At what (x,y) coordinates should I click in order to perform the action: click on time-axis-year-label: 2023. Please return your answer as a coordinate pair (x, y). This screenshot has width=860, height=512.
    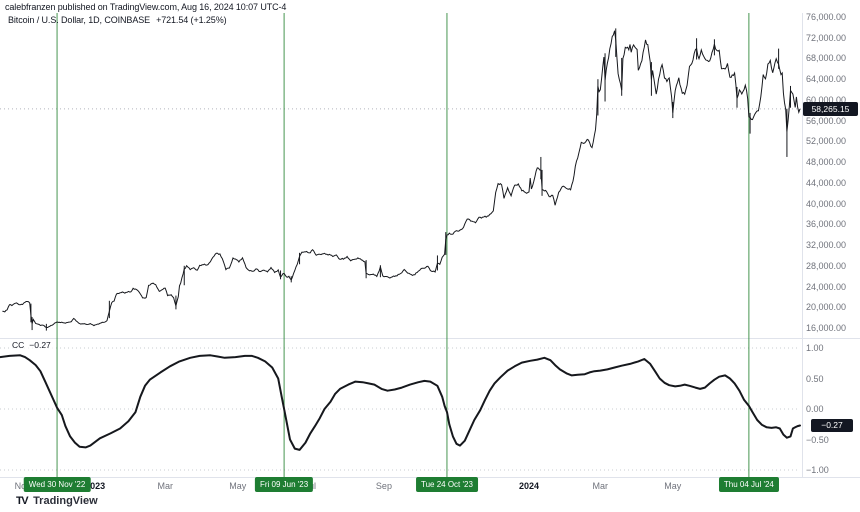
    Looking at the image, I should click on (95, 486).